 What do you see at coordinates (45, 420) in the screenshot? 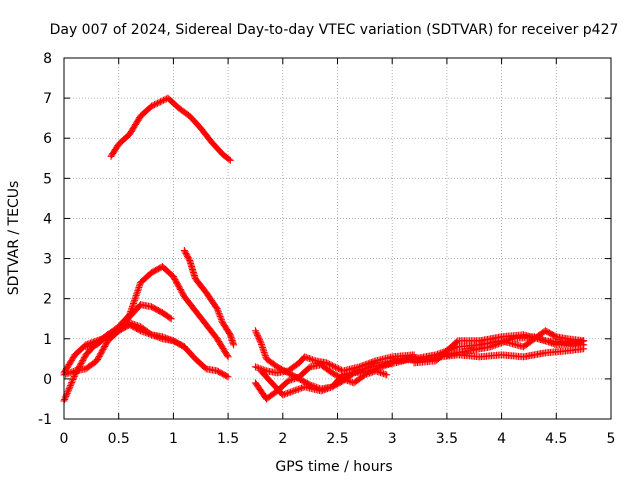
I see `y-tick-label: -1` at bounding box center [45, 420].